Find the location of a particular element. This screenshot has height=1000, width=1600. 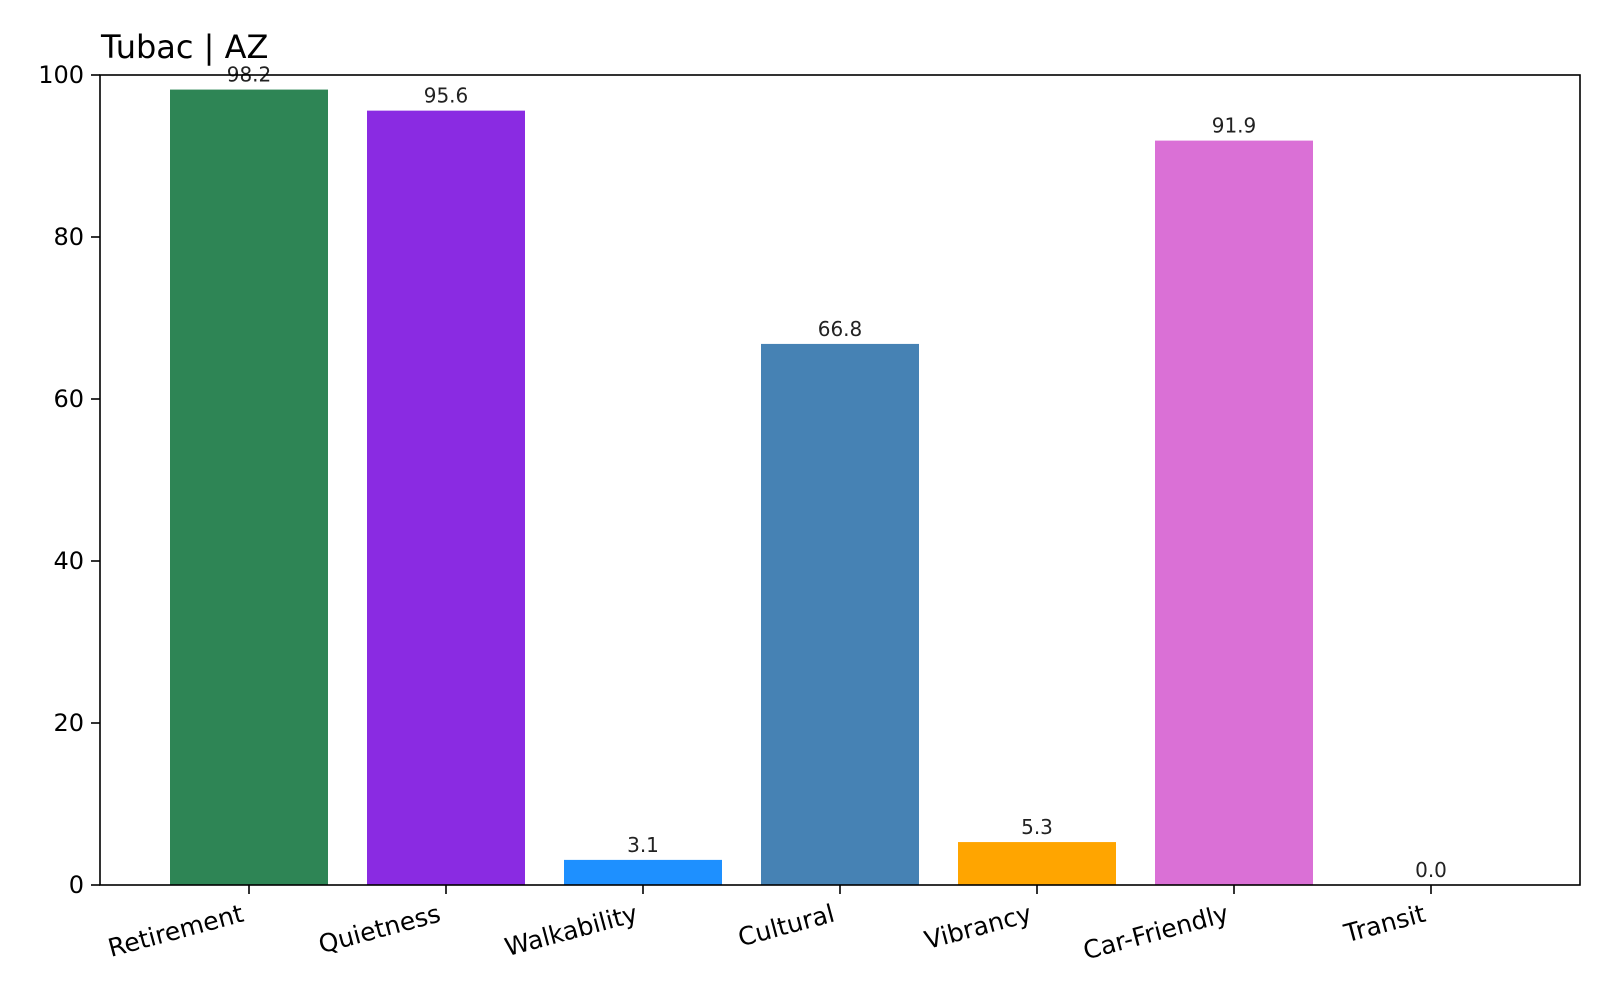

y-tick-label: 100 is located at coordinates (61, 75).